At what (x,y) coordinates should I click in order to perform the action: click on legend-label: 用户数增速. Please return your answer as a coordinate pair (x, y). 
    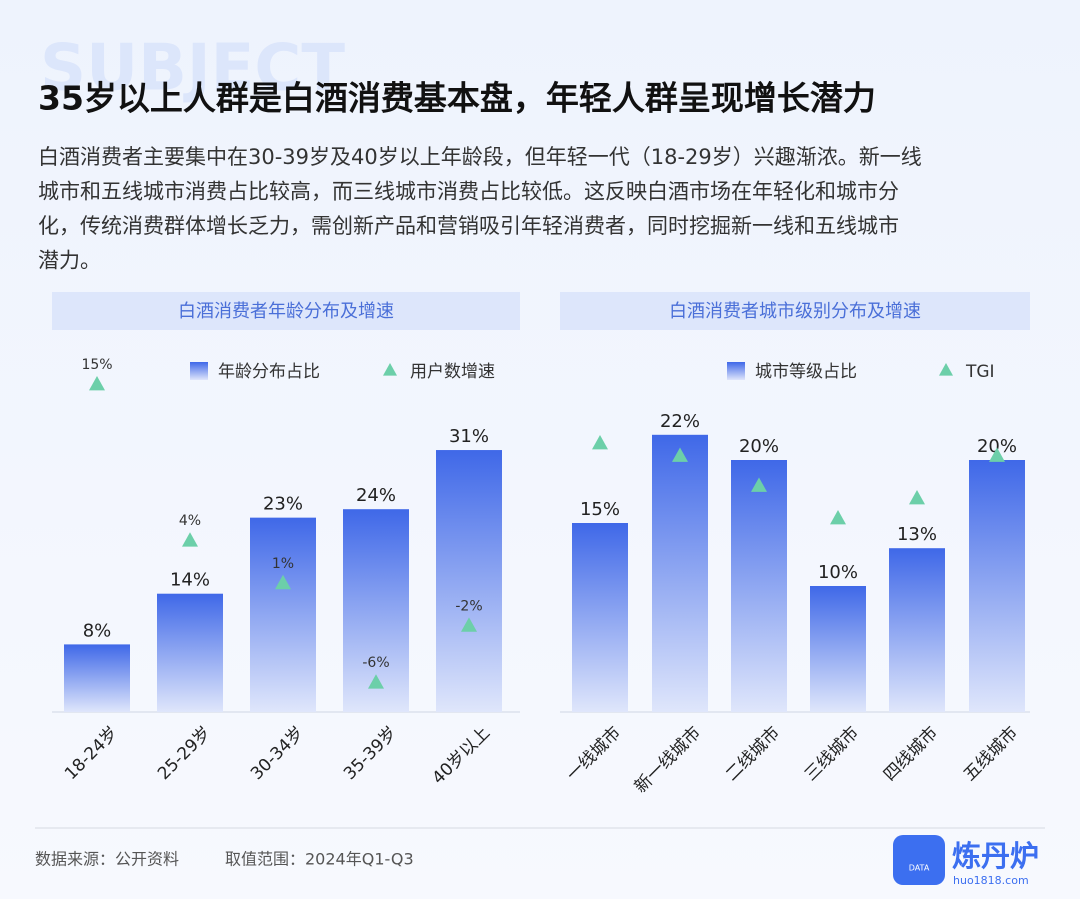
    Looking at the image, I should click on (452, 372).